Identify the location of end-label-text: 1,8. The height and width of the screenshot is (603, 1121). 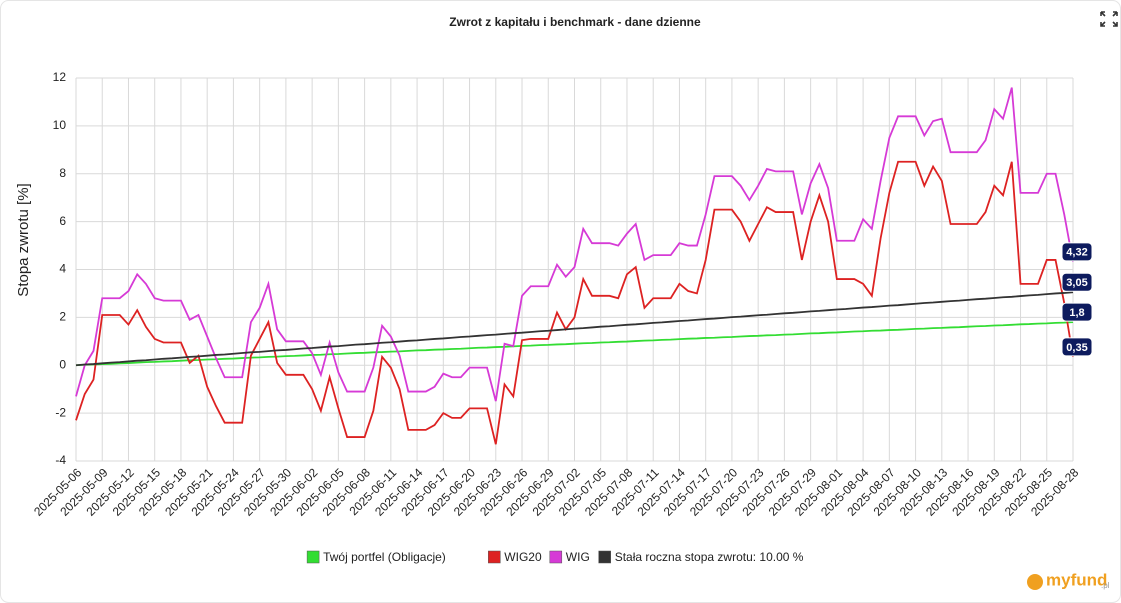
(1076, 313).